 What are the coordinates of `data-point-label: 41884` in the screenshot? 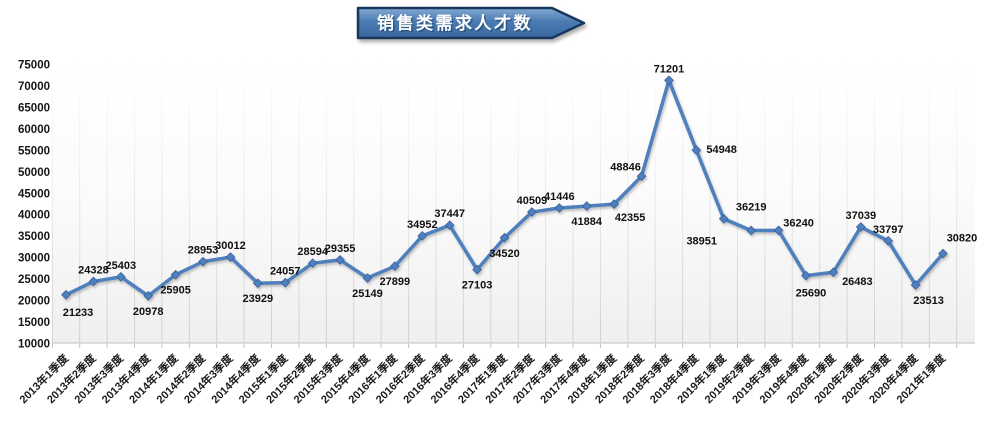 It's located at (586, 222).